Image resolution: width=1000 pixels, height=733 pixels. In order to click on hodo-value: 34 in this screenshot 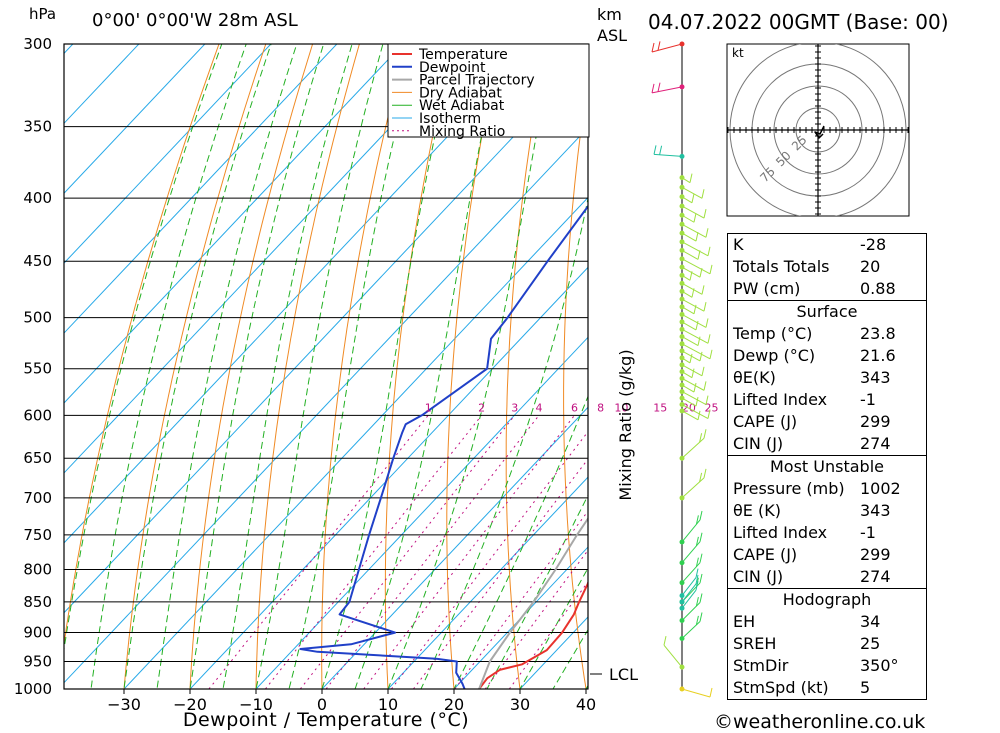, I will do `click(870, 621)`.